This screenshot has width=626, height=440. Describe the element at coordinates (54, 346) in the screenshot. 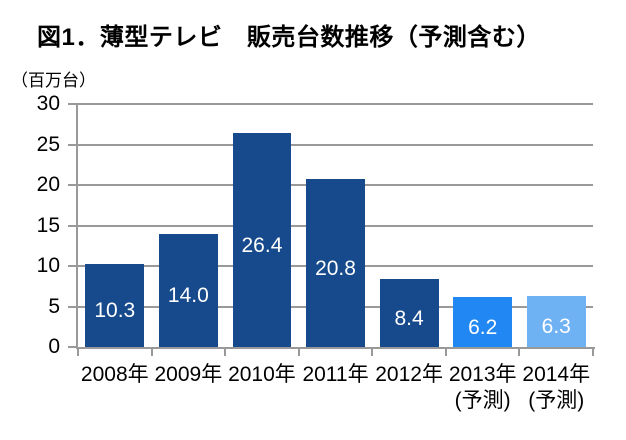

I see `y-tick-label: 0` at that location.